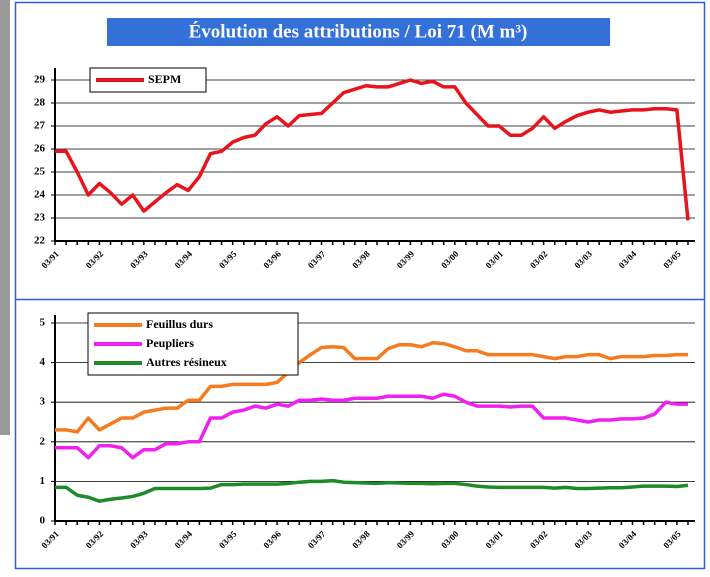  Describe the element at coordinates (43, 362) in the screenshot. I see `y-tick-label: 4` at that location.